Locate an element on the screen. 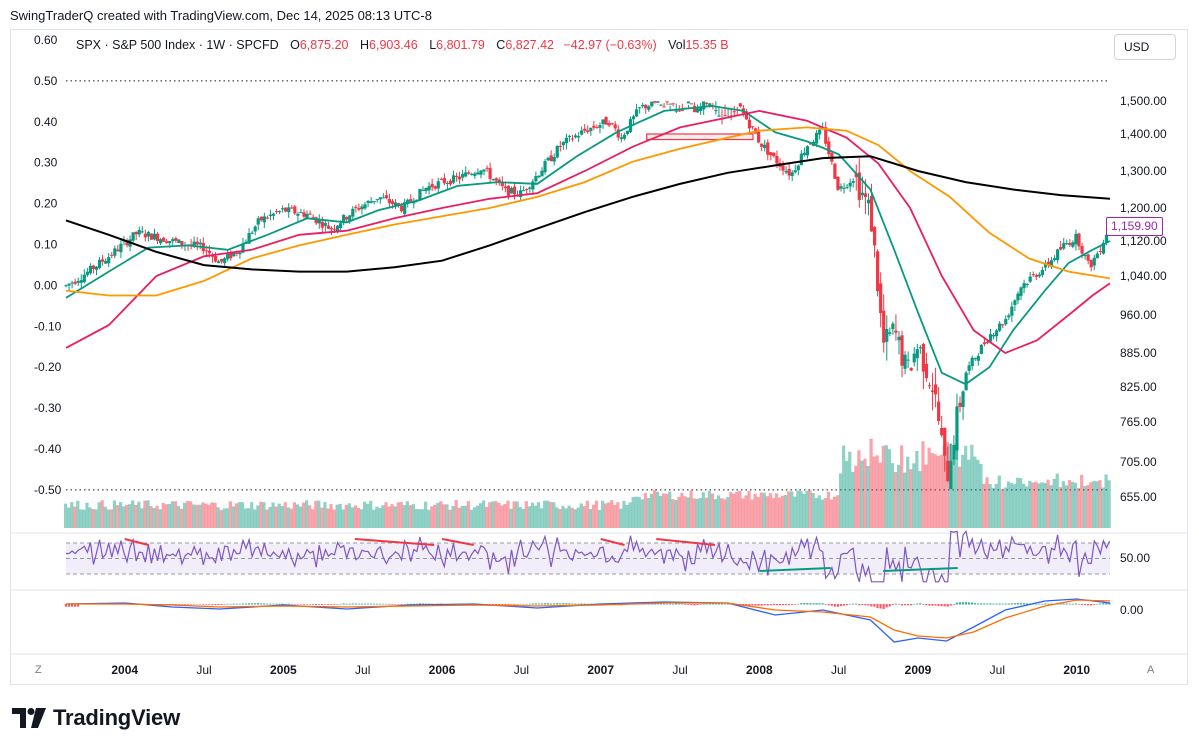  legend-symbol: SPX · S&P 500 Index · 1W · SPCFD is located at coordinates (177, 45).